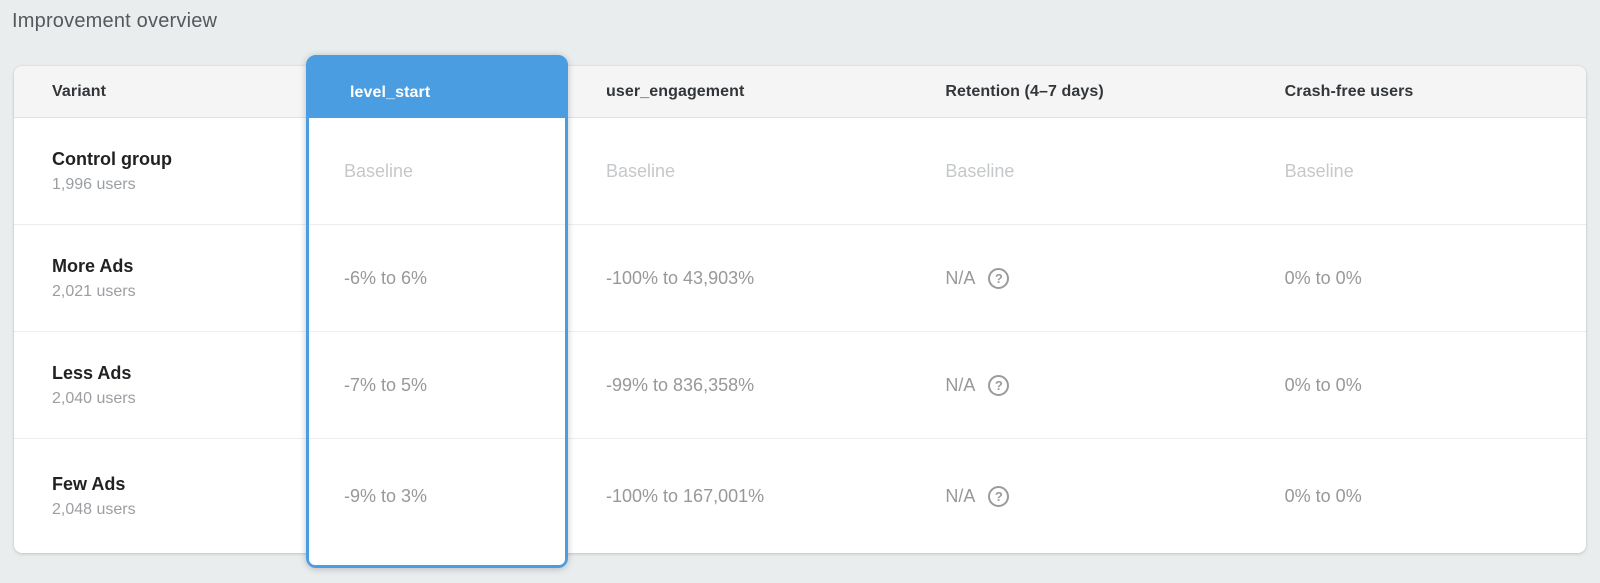 The width and height of the screenshot is (1600, 583). I want to click on column-header-variant: Variant, so click(79, 91).